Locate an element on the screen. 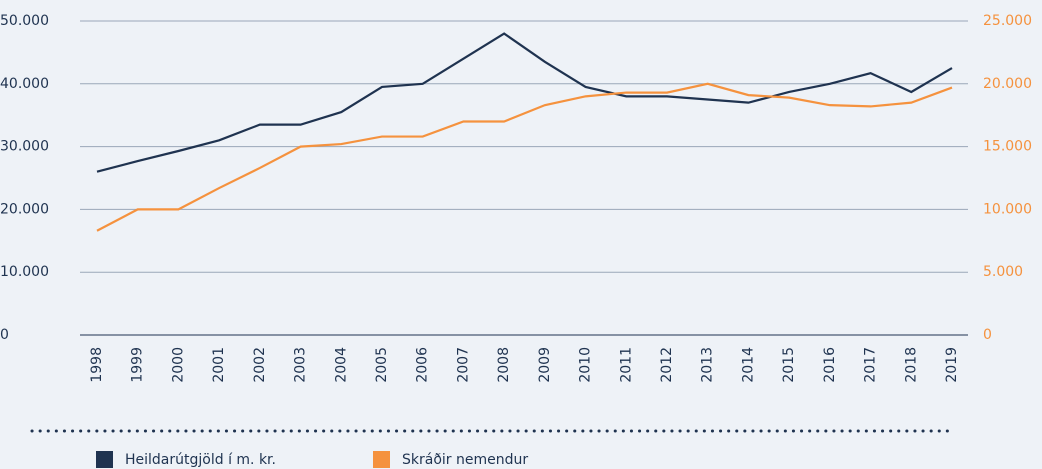 The width and height of the screenshot is (1042, 469). y2-tick-label: 0 is located at coordinates (987, 335).